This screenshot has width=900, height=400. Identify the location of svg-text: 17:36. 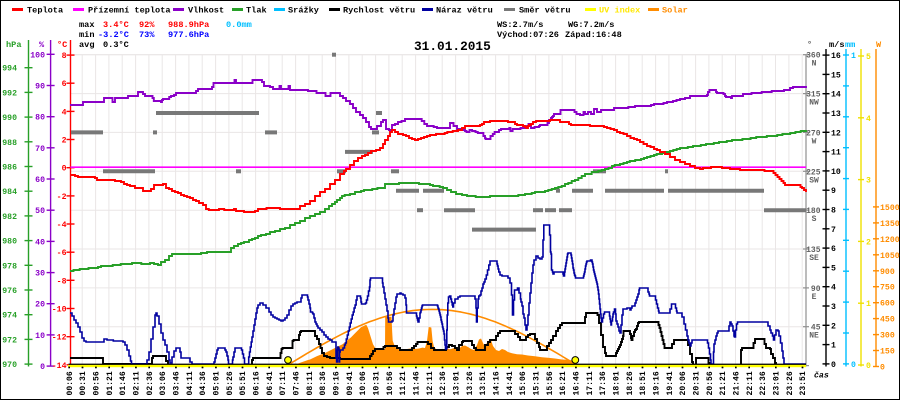
(603, 383).